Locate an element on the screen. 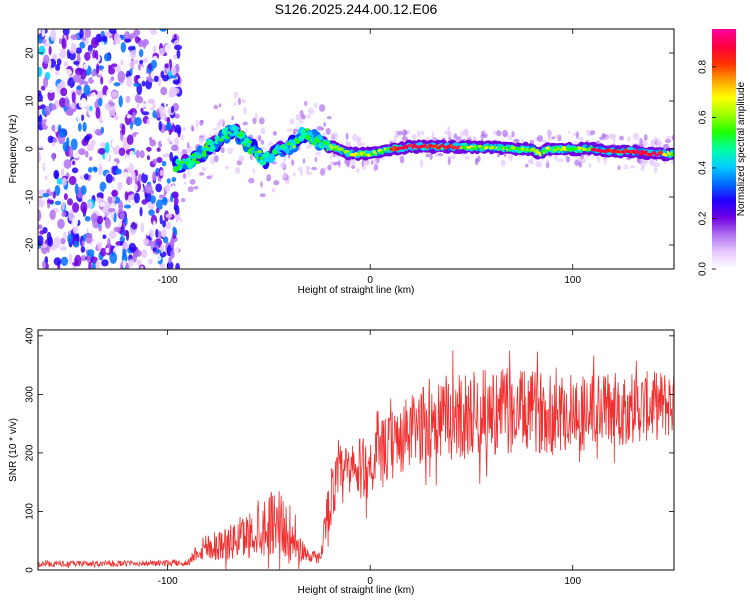  colorbar-tick-label: 0.4 is located at coordinates (703, 168).